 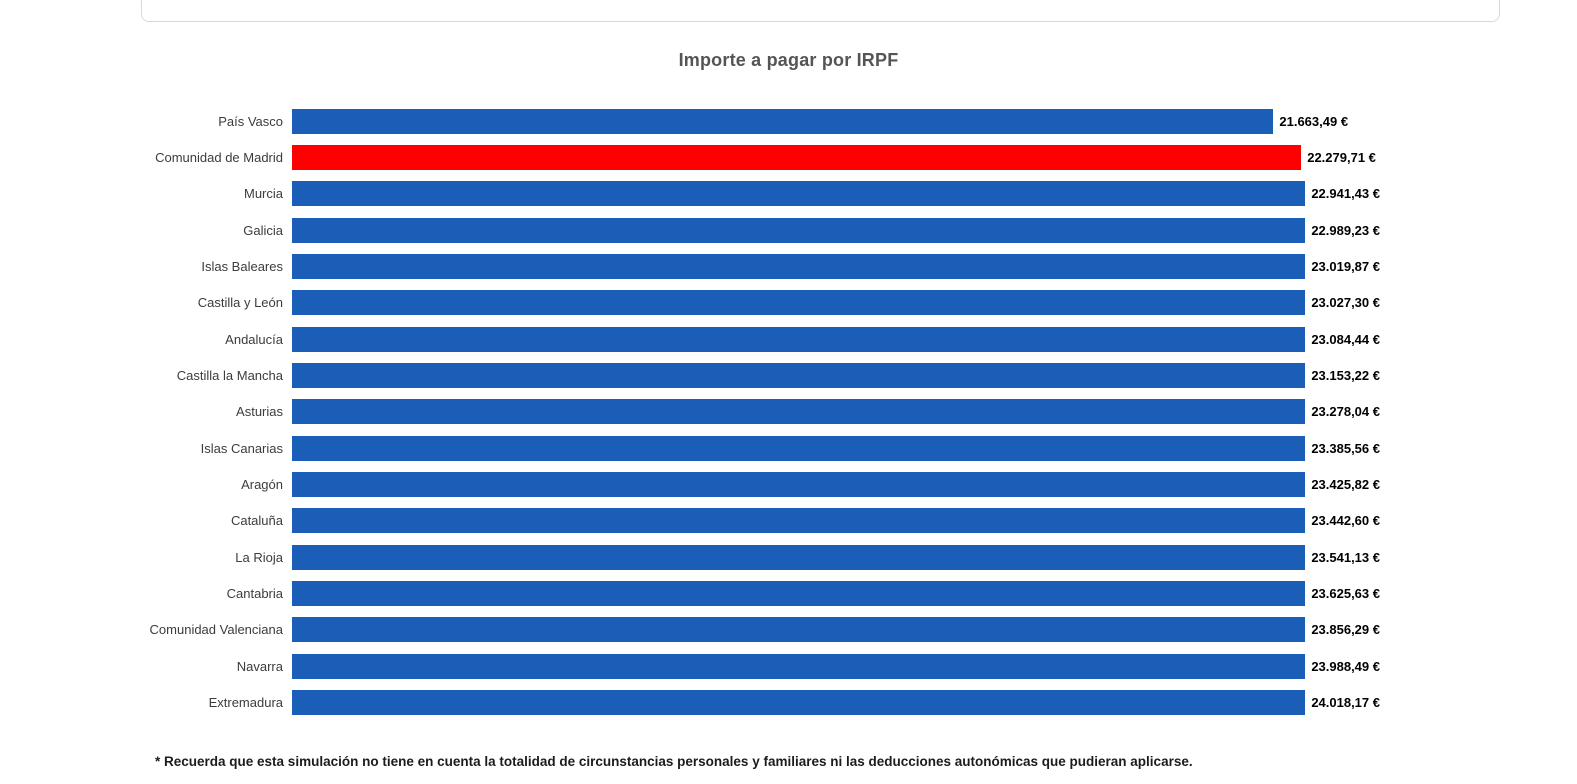 I want to click on value-label: 21.663,49 €, so click(x=1314, y=121).